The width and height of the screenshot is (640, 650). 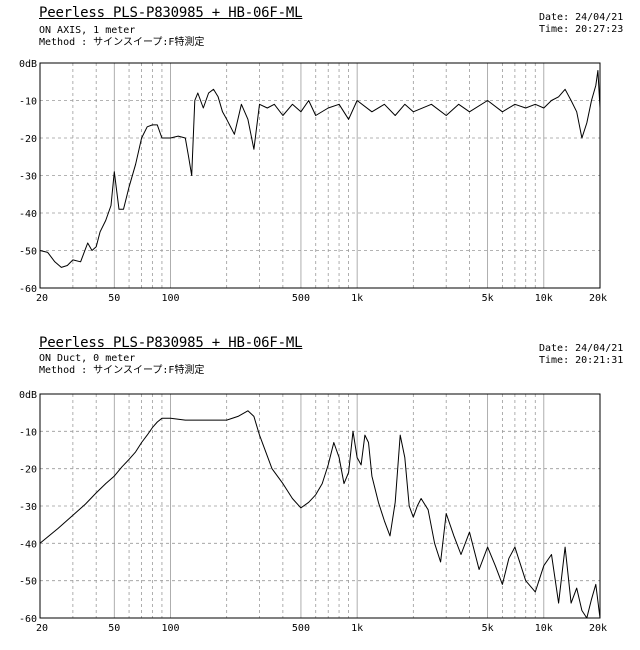 What do you see at coordinates (87, 30) in the screenshot?
I see `measurement-condition: ON AXIS, 1 meter` at bounding box center [87, 30].